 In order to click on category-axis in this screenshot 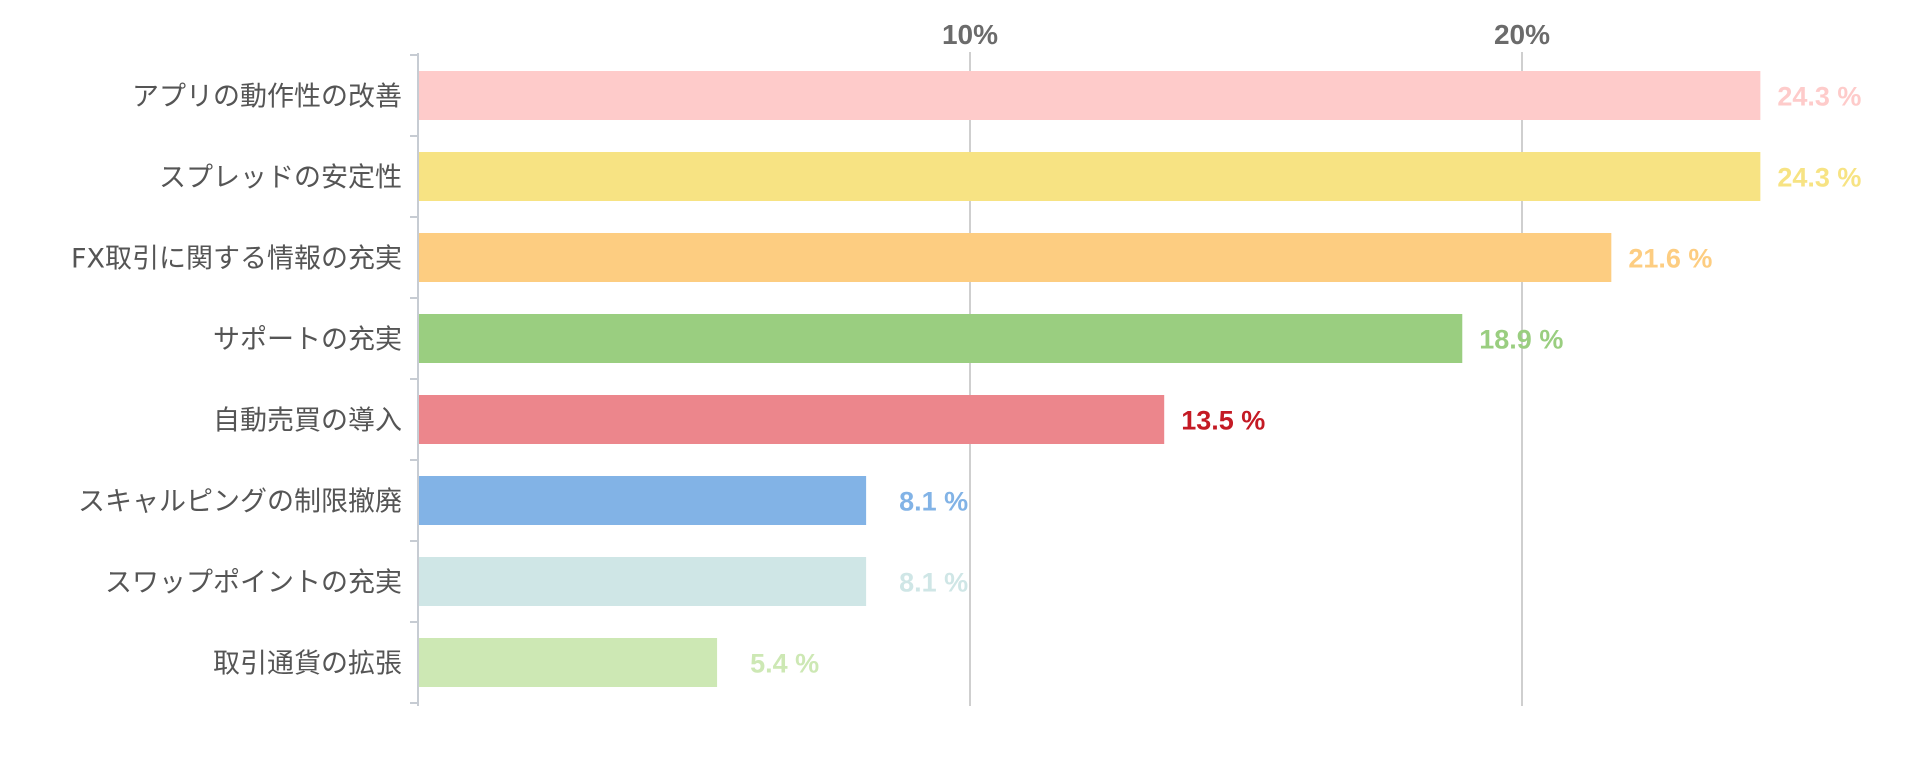, I will do `click(414, 379)`.